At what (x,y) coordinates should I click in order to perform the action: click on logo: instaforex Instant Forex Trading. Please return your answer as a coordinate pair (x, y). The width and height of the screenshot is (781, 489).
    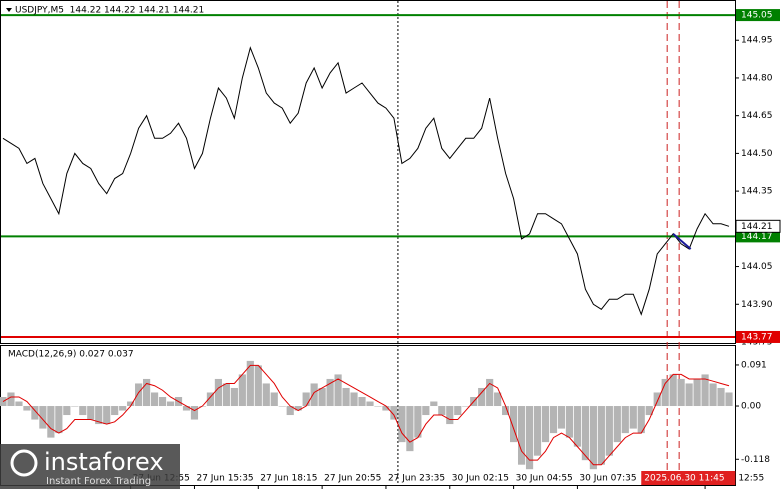
    Looking at the image, I should click on (90, 466).